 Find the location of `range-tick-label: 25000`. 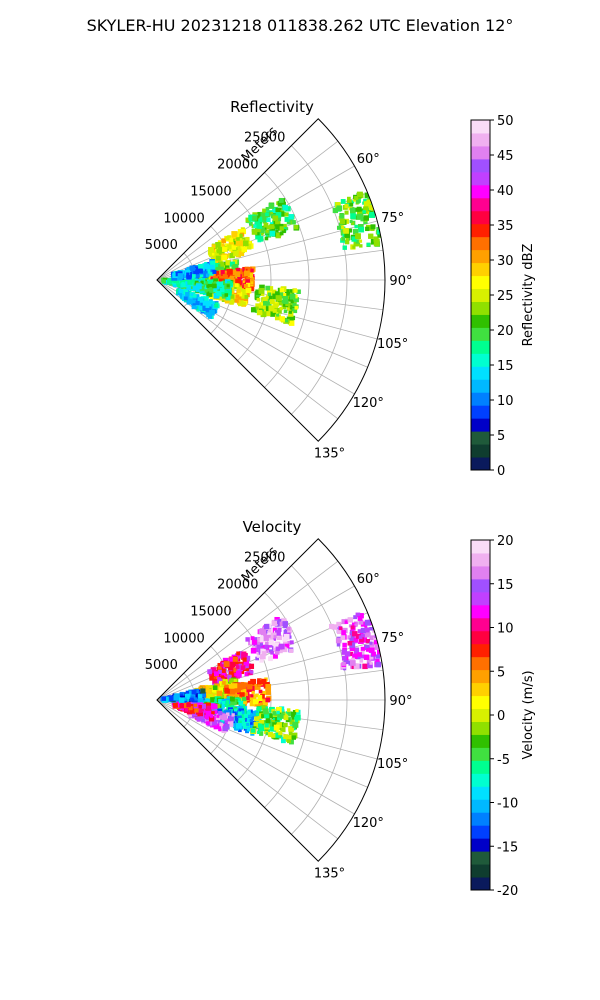

range-tick-label: 25000 is located at coordinates (264, 558).